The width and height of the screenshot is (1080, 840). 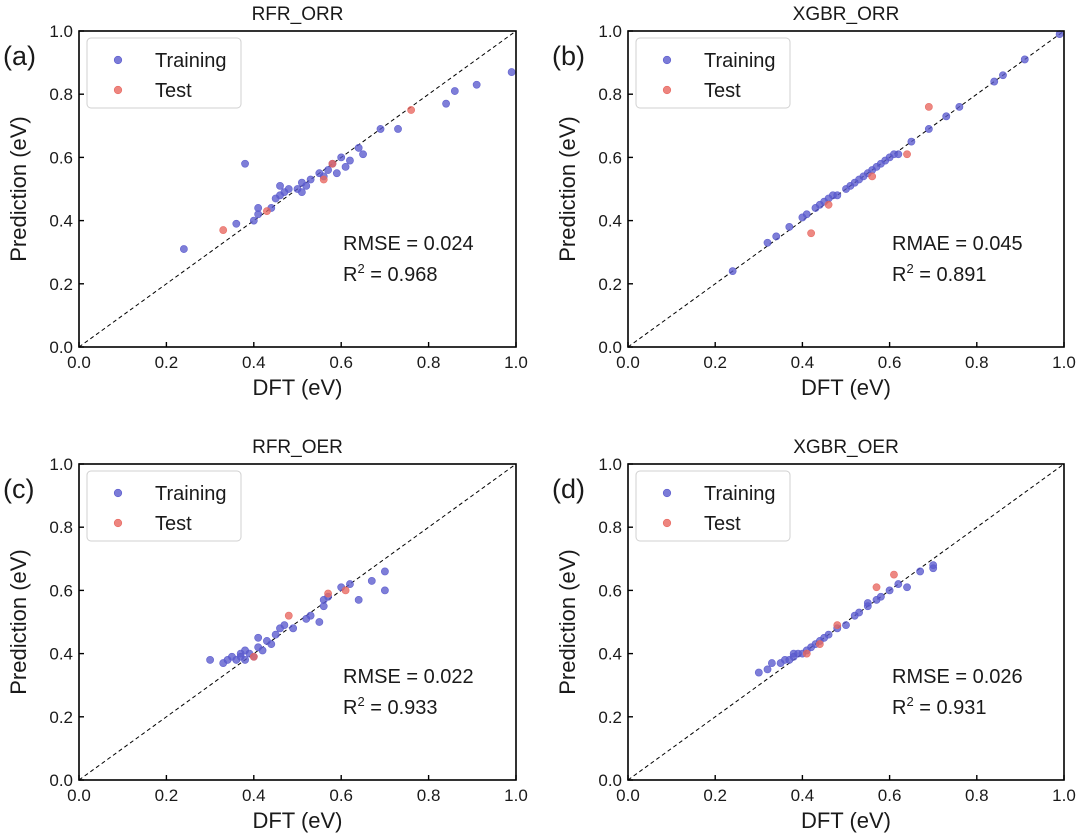 I want to click on x-tick-label: 0.2, so click(x=715, y=795).